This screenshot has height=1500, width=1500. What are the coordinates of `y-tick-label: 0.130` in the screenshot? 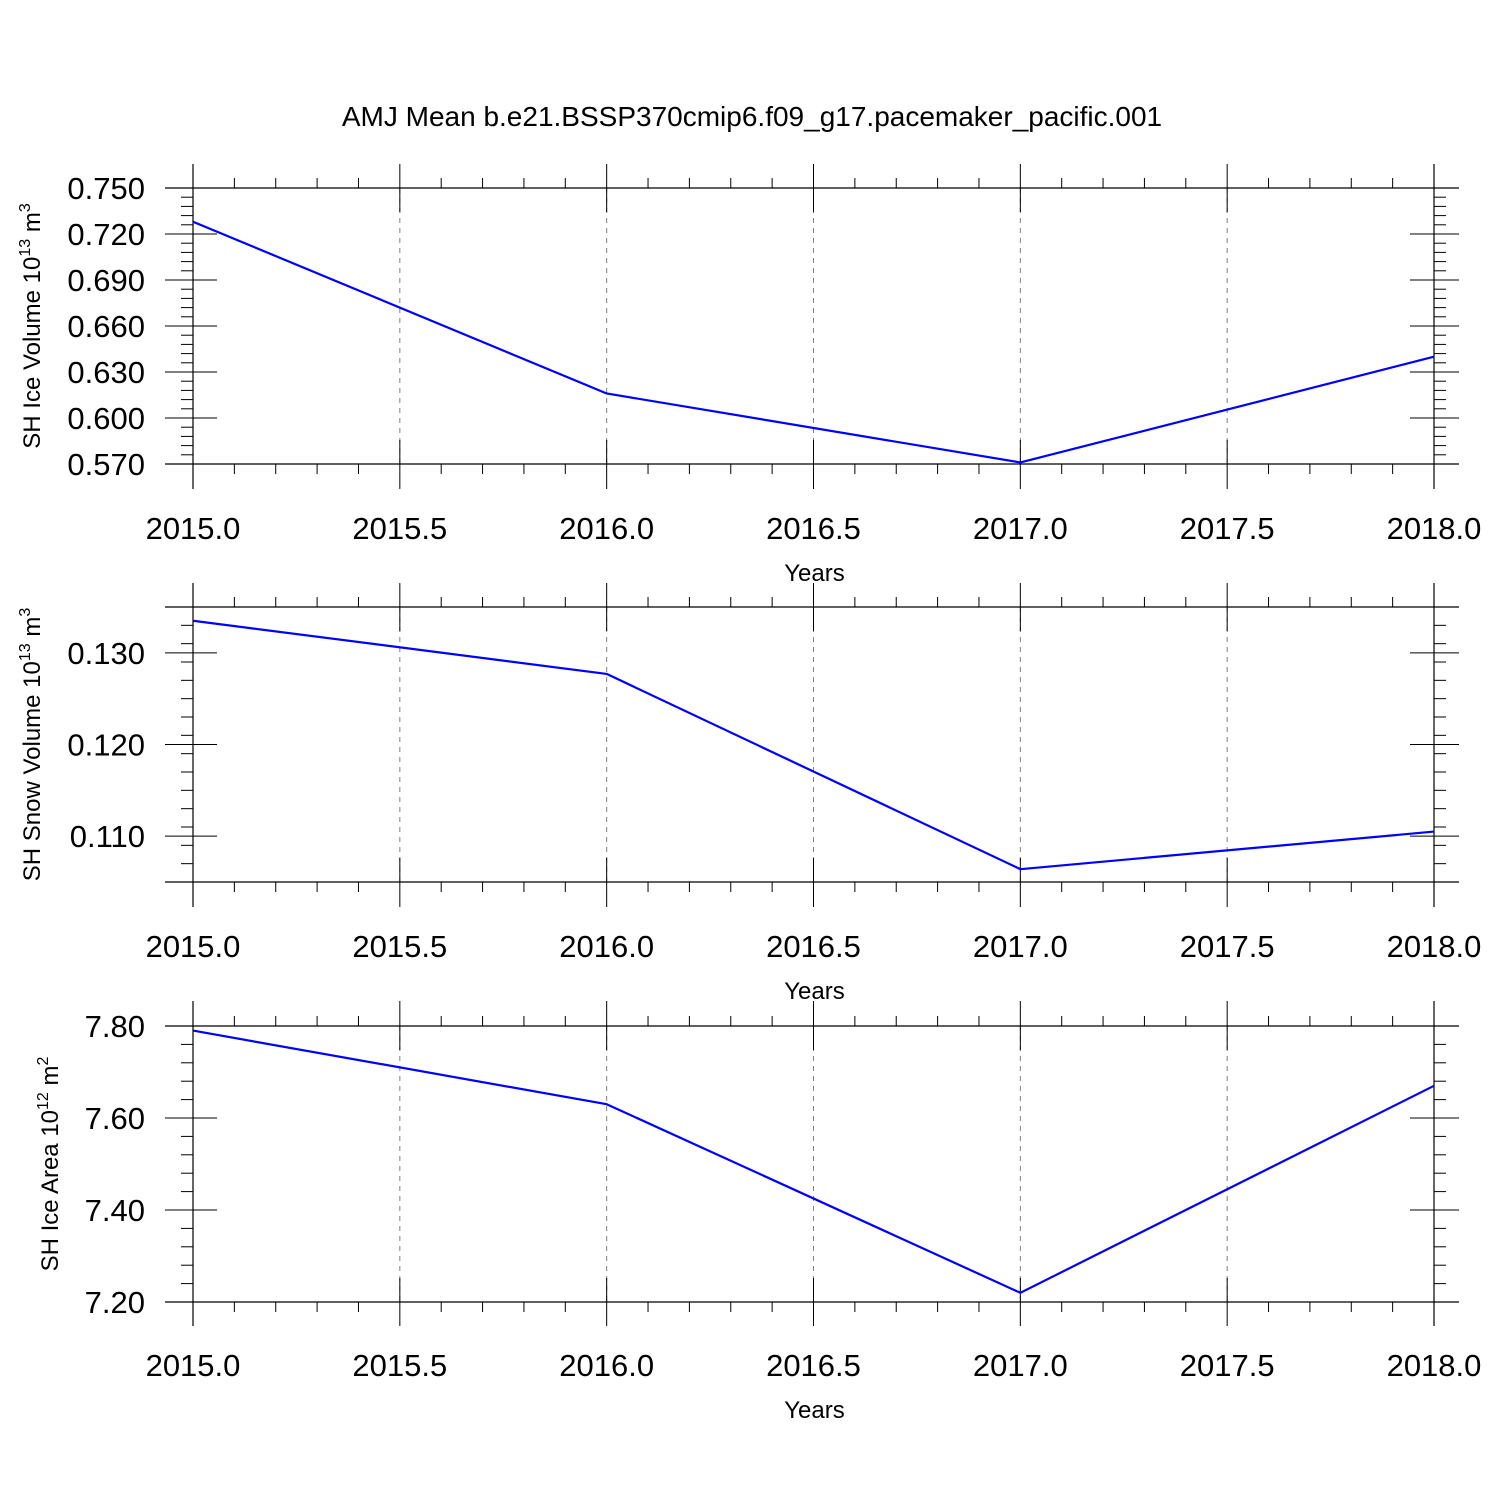 It's located at (106, 653).